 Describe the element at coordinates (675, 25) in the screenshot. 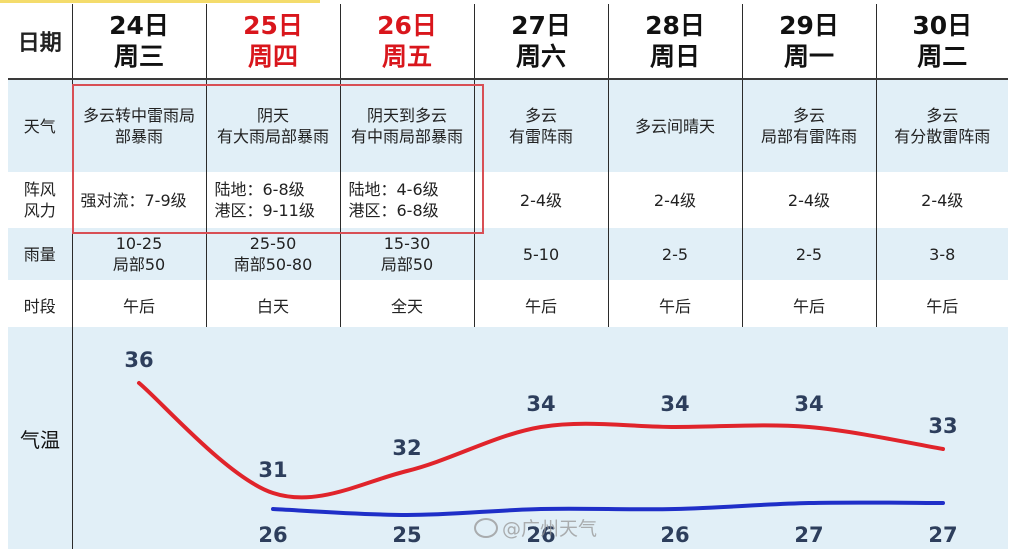

I see `day-date: 28日` at that location.